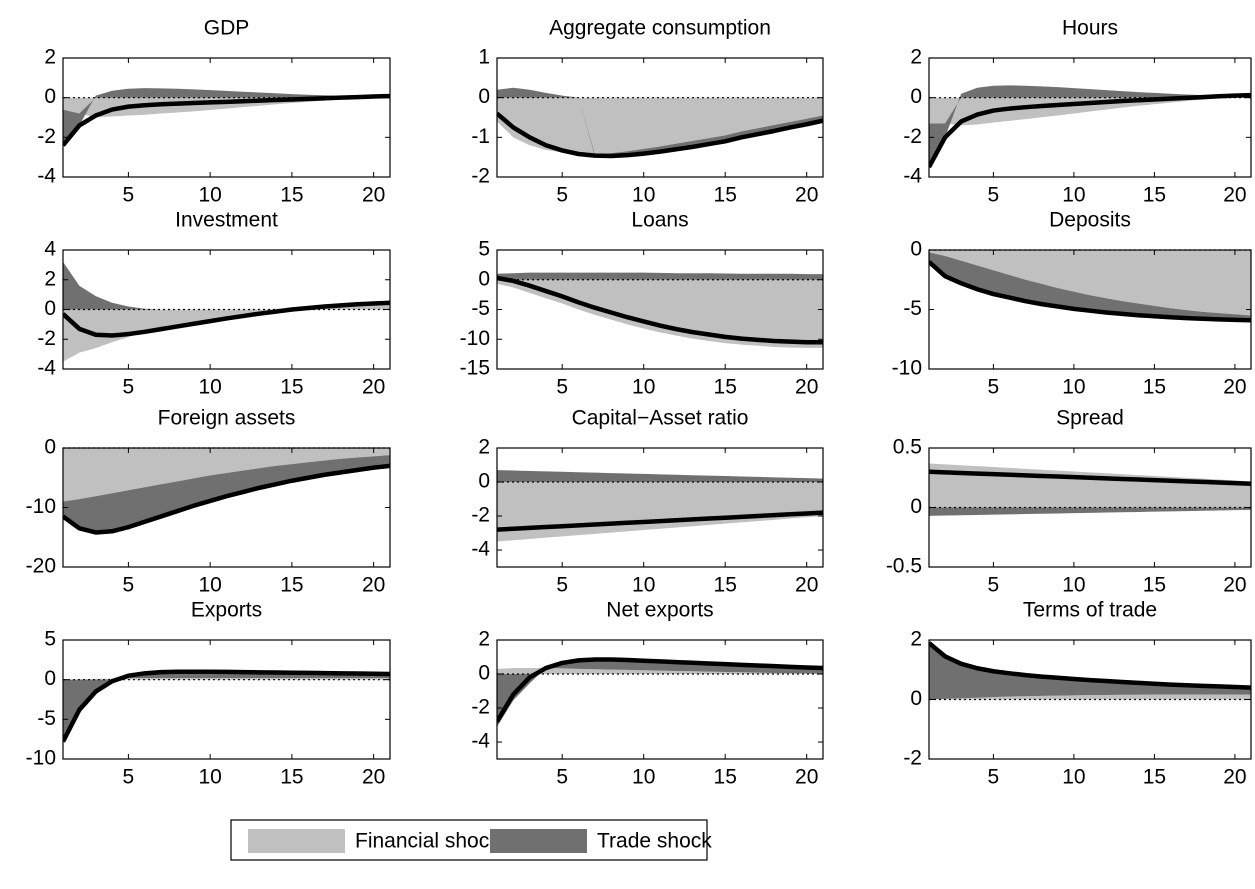 The height and width of the screenshot is (889, 1255). What do you see at coordinates (227, 418) in the screenshot?
I see `subplot-title: Foreign assets` at bounding box center [227, 418].